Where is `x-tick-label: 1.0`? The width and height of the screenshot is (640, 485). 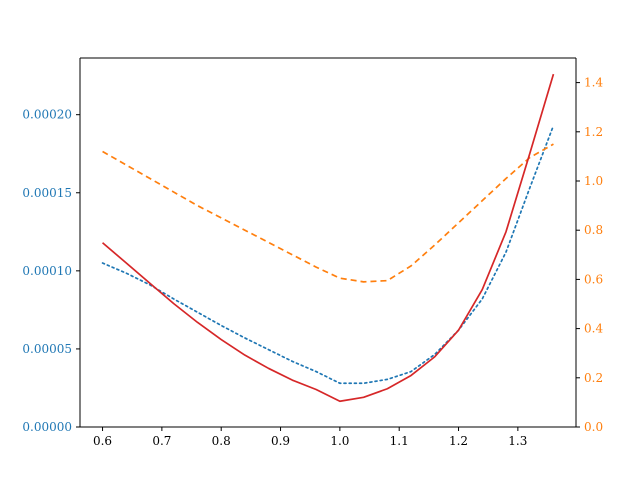 x-tick-label: 1.0 is located at coordinates (339, 441).